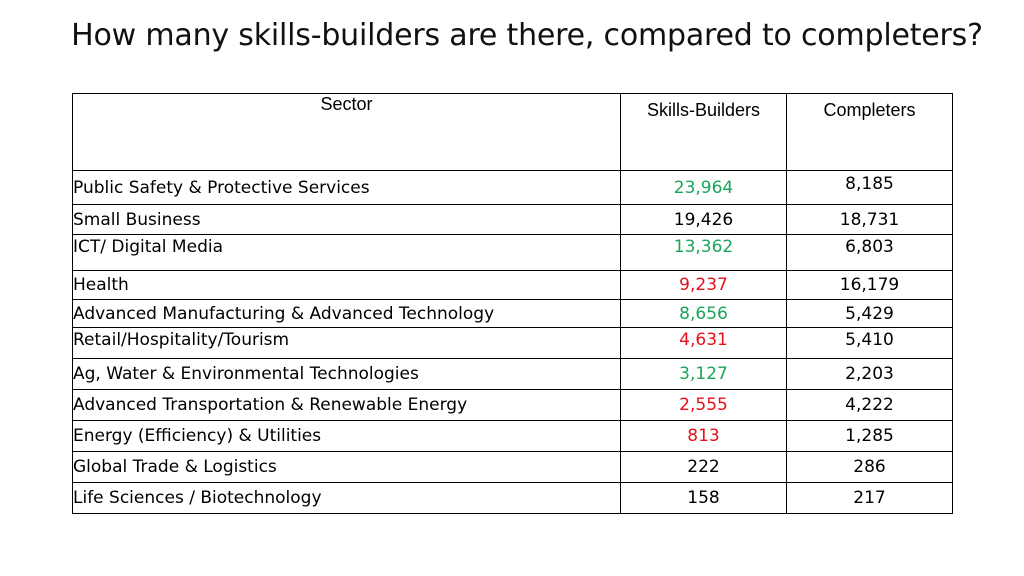 Image resolution: width=1024 pixels, height=576 pixels. What do you see at coordinates (703, 436) in the screenshot?
I see `skills-cell: 813` at bounding box center [703, 436].